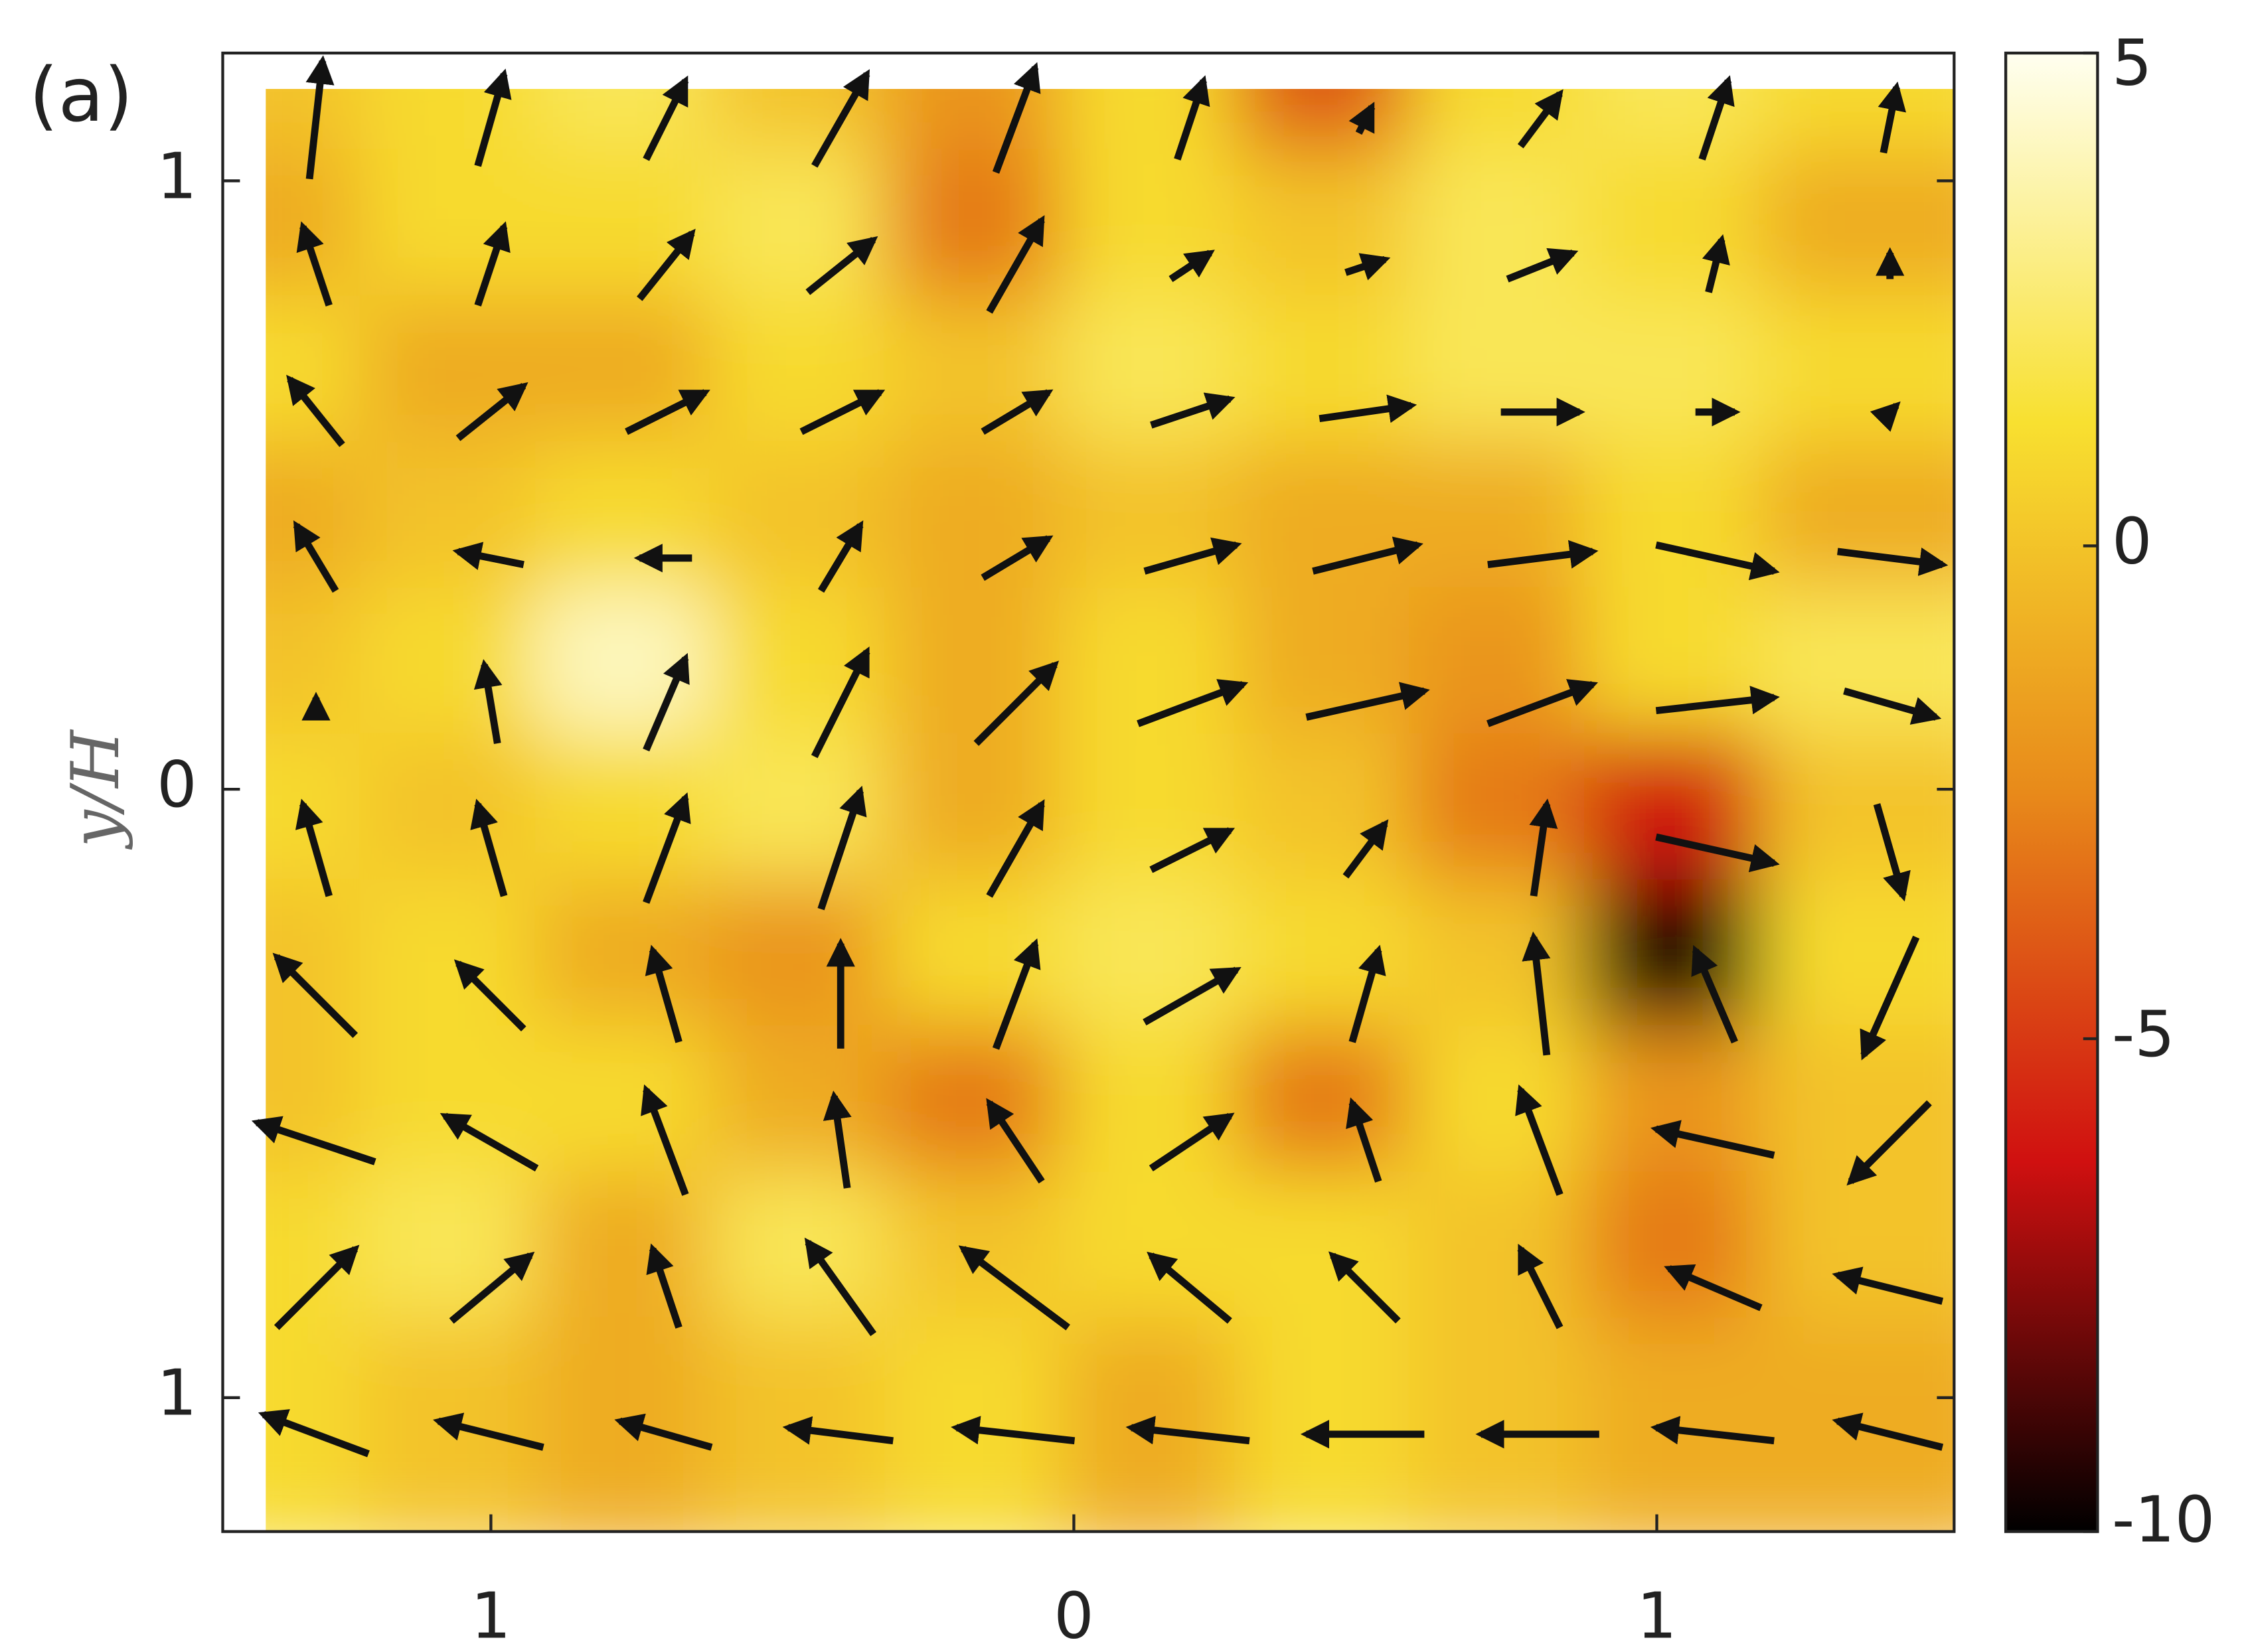 The height and width of the screenshot is (1652, 2250). I want to click on colorbar-tick-label: -10, so click(2163, 1520).